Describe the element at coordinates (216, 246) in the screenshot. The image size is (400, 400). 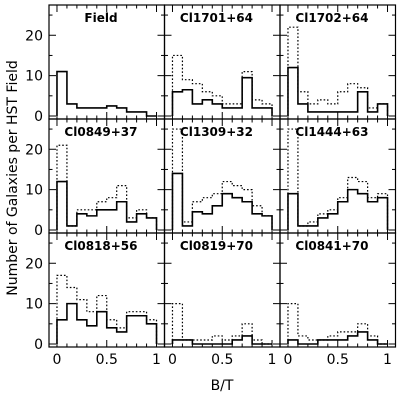
I see `panel-label: Cl0819+70` at that location.